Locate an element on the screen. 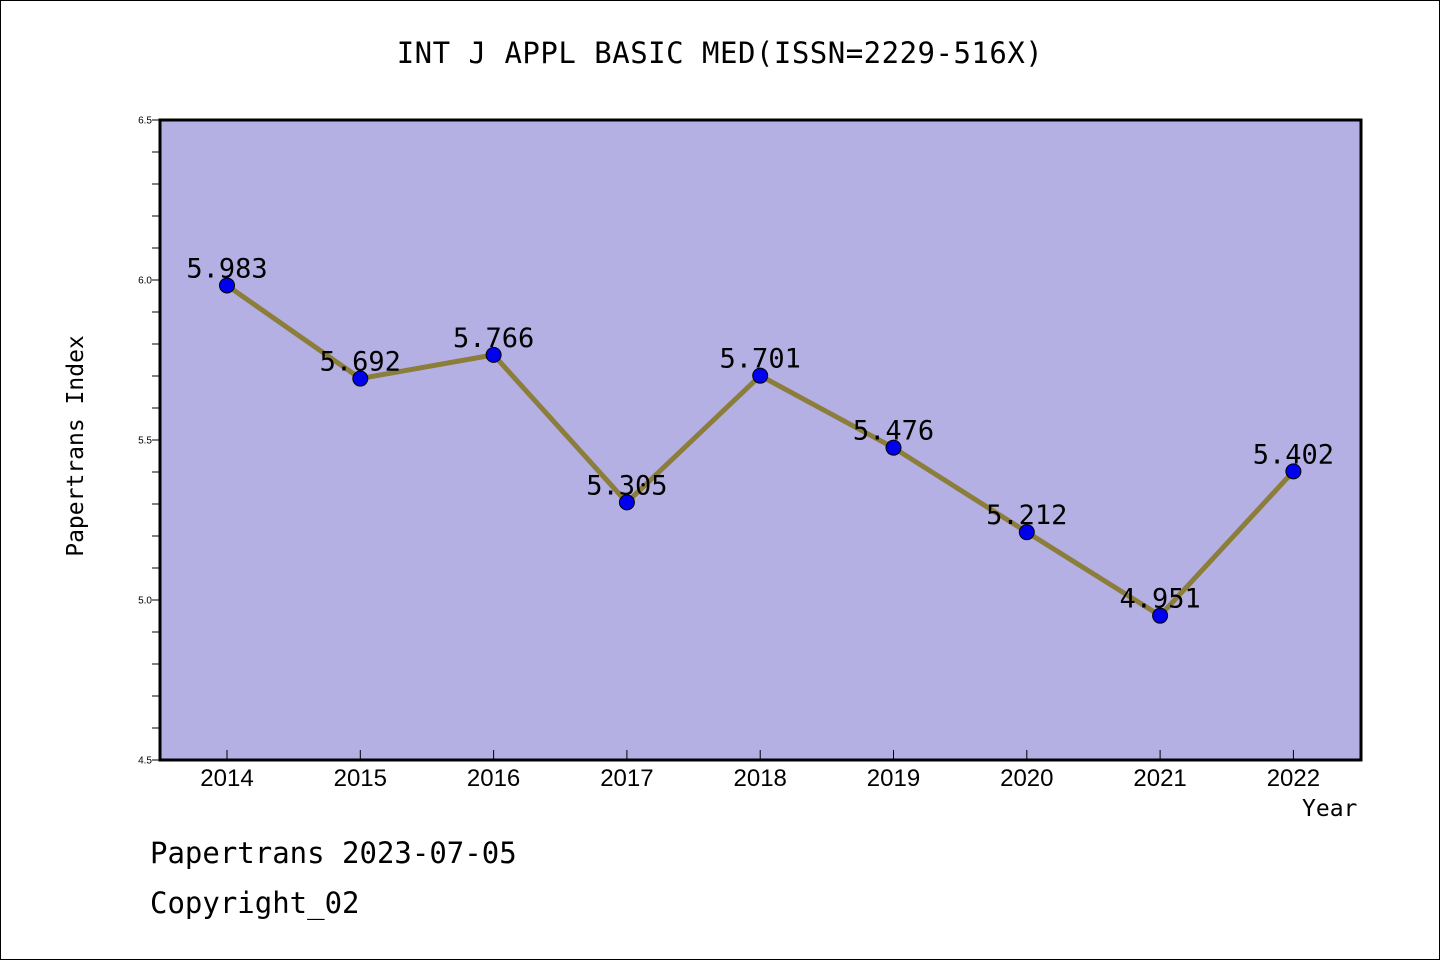 This screenshot has width=1440, height=960. x-tick-label: 2015 is located at coordinates (360, 778).